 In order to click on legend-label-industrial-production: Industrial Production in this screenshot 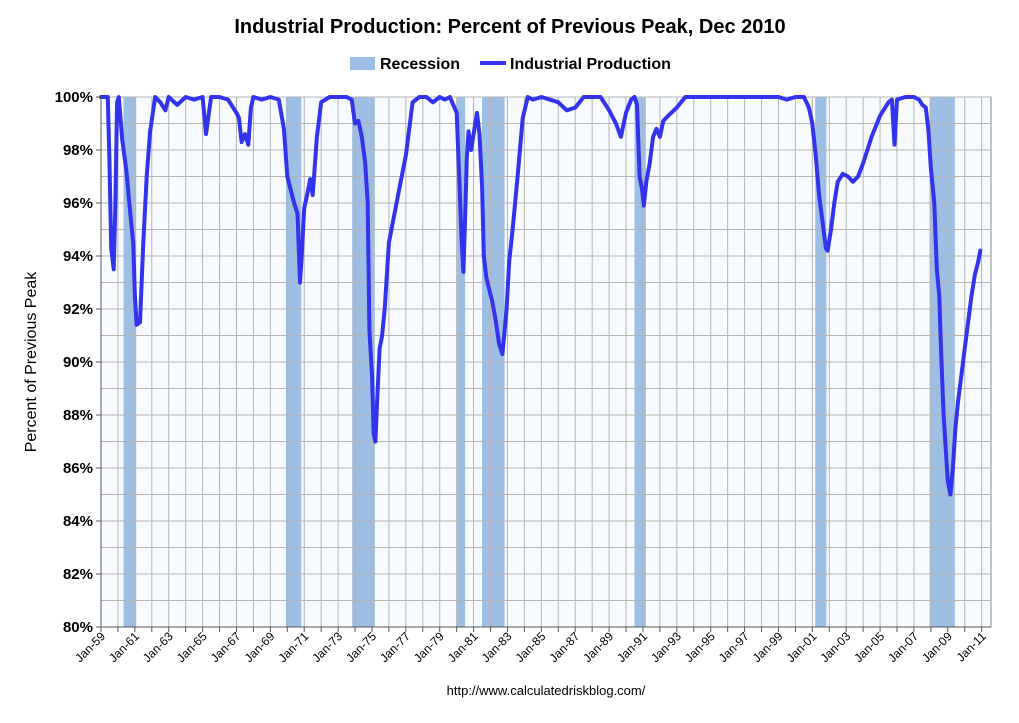, I will do `click(590, 64)`.